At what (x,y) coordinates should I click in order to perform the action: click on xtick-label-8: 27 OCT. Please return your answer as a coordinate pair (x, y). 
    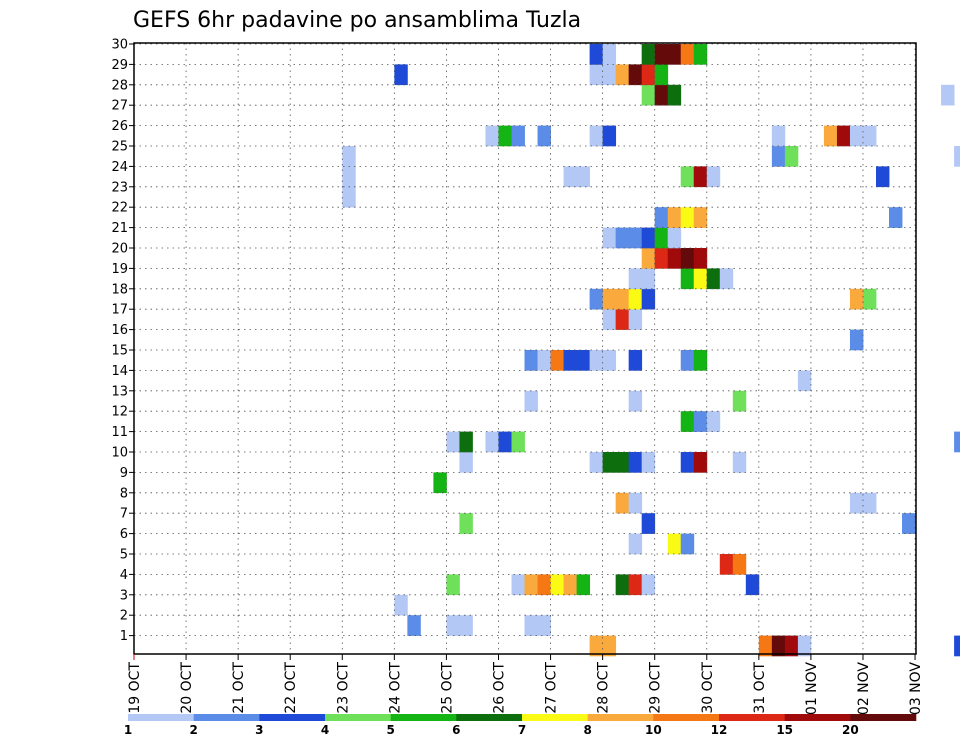
    Looking at the image, I should click on (552, 688).